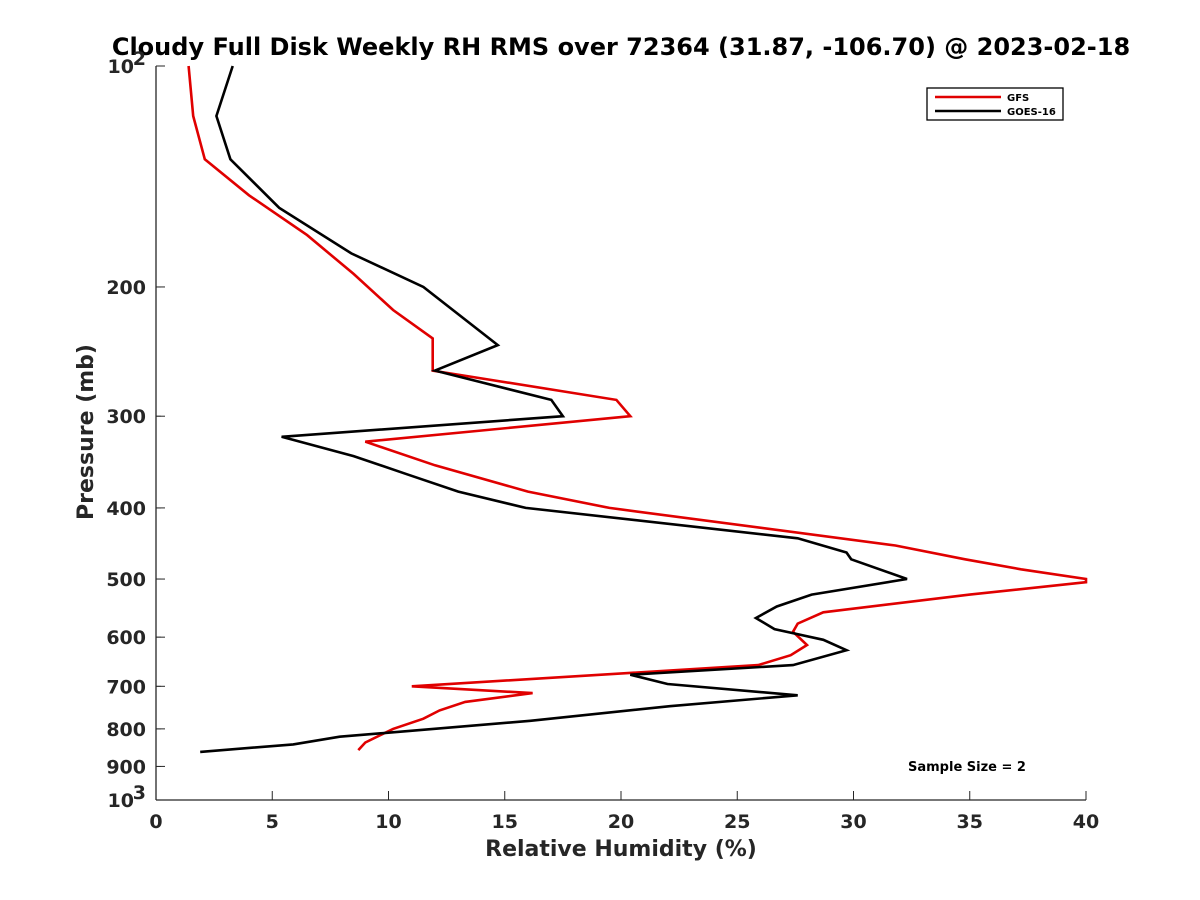  I want to click on x-tick-label: 10, so click(388, 822).